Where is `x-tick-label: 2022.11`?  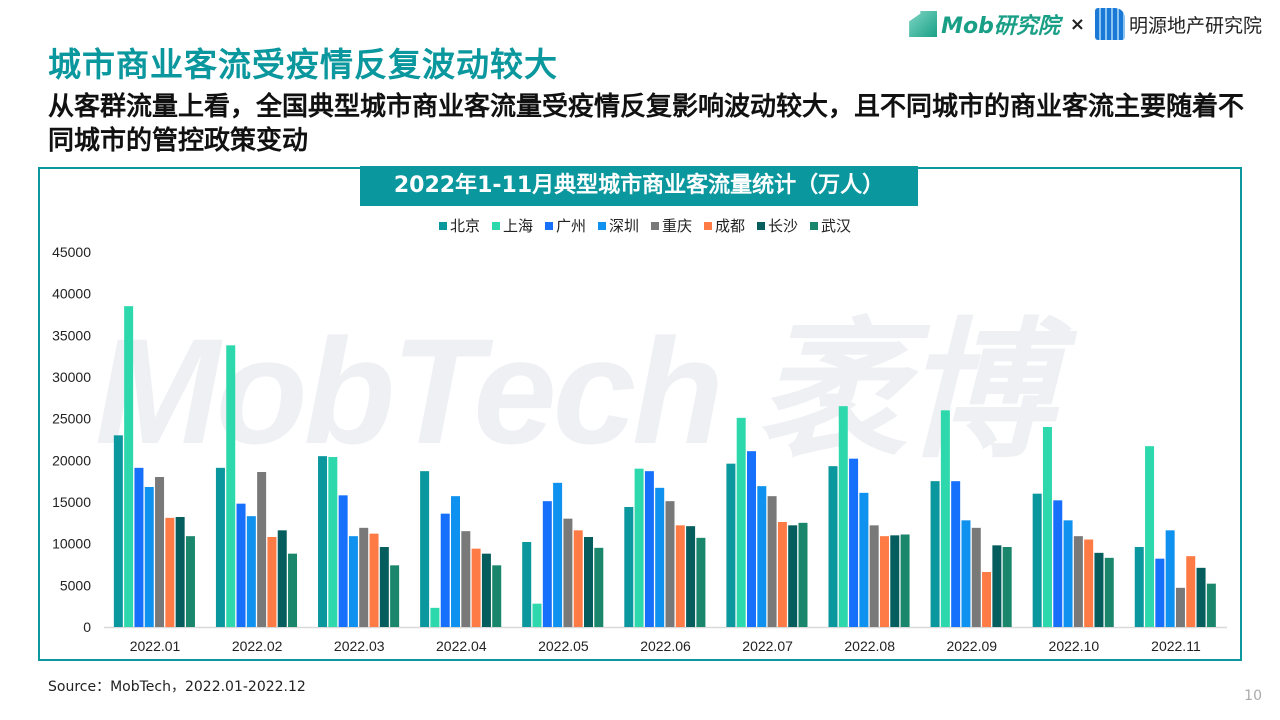 x-tick-label: 2022.11 is located at coordinates (1176, 646).